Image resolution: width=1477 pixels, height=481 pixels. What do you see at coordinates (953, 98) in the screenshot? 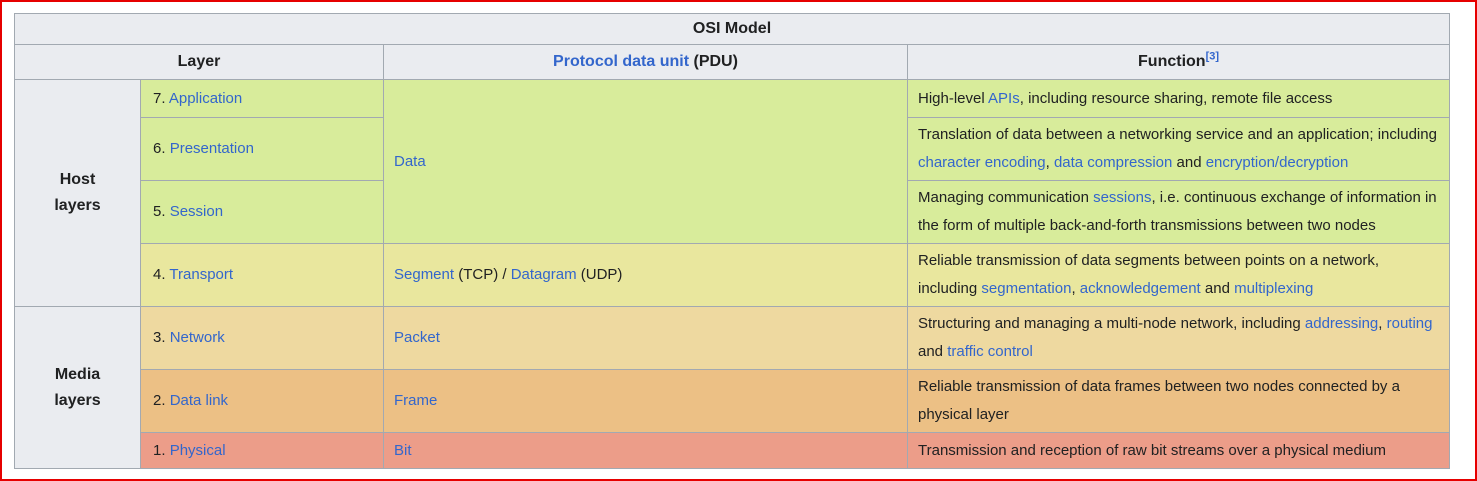
I see `text-run: High-level` at bounding box center [953, 98].